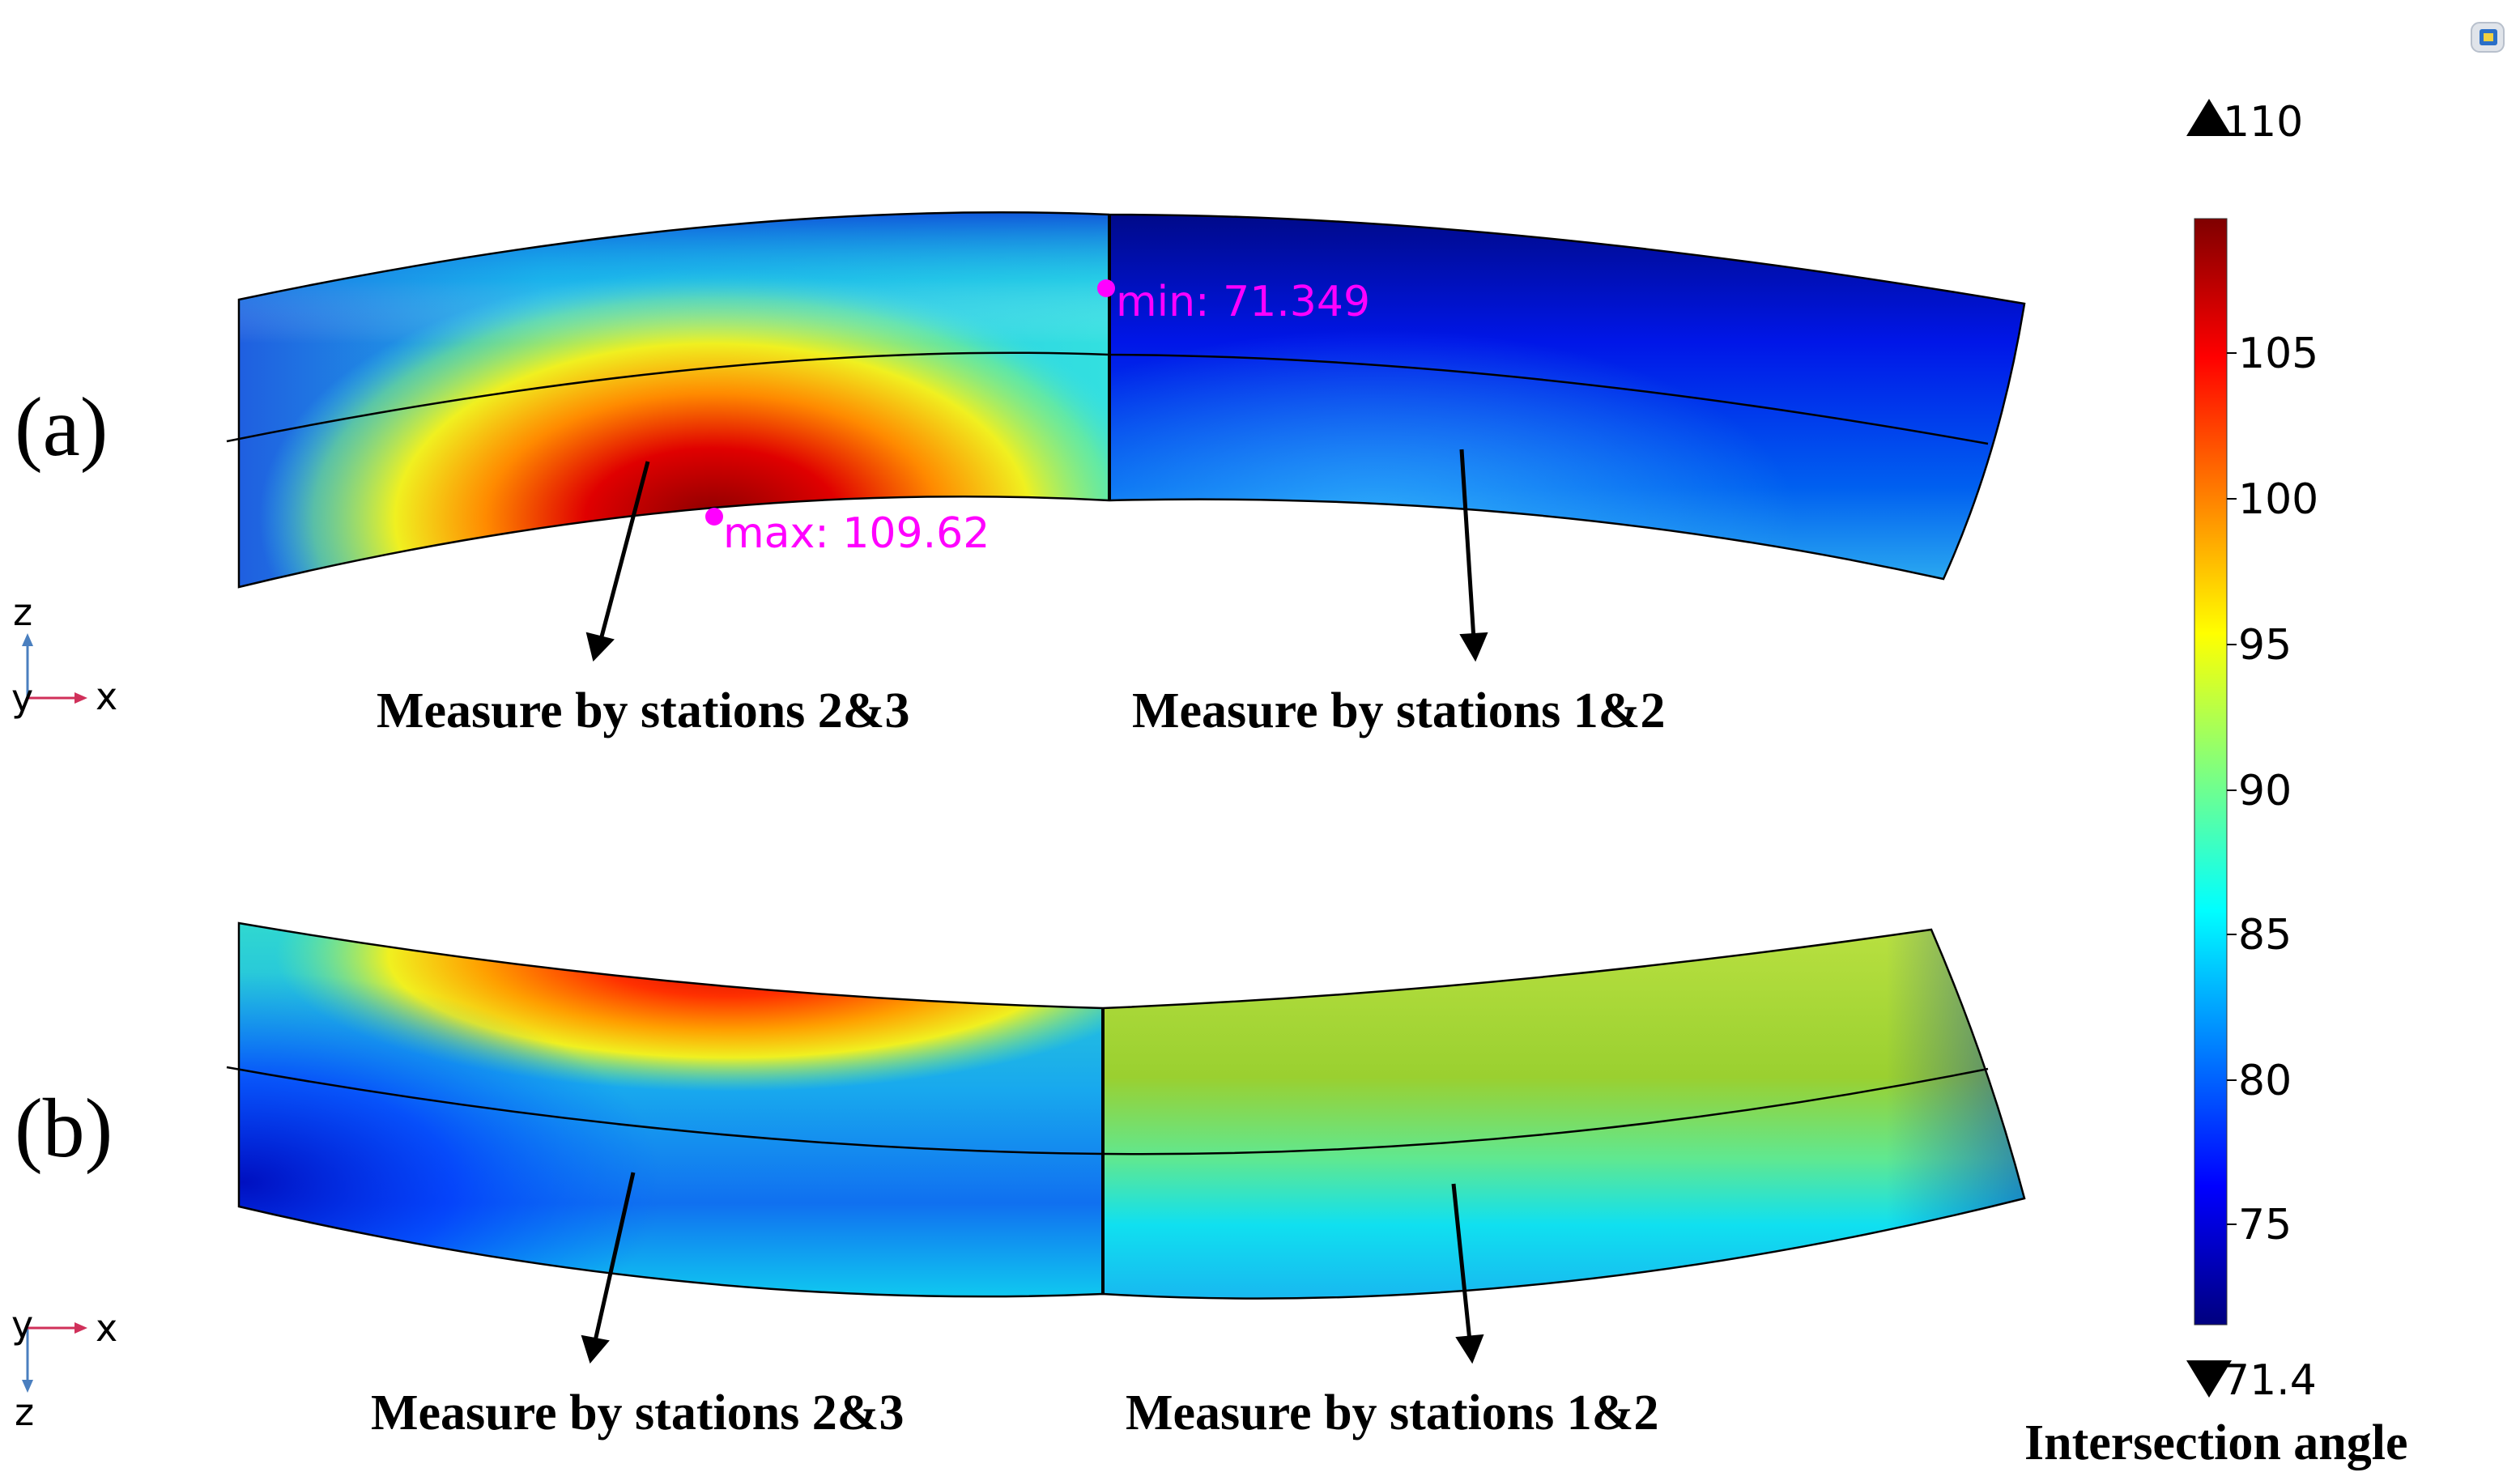  What do you see at coordinates (617, 561) in the screenshot?
I see `panel-a-left-arrow` at bounding box center [617, 561].